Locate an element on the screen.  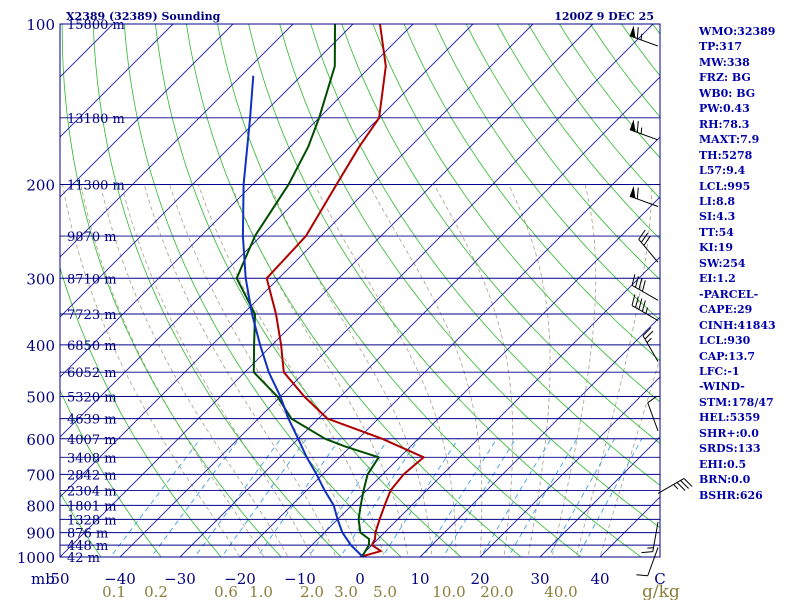
mixing-ratio-tick-label: 40.0 is located at coordinates (560, 591).